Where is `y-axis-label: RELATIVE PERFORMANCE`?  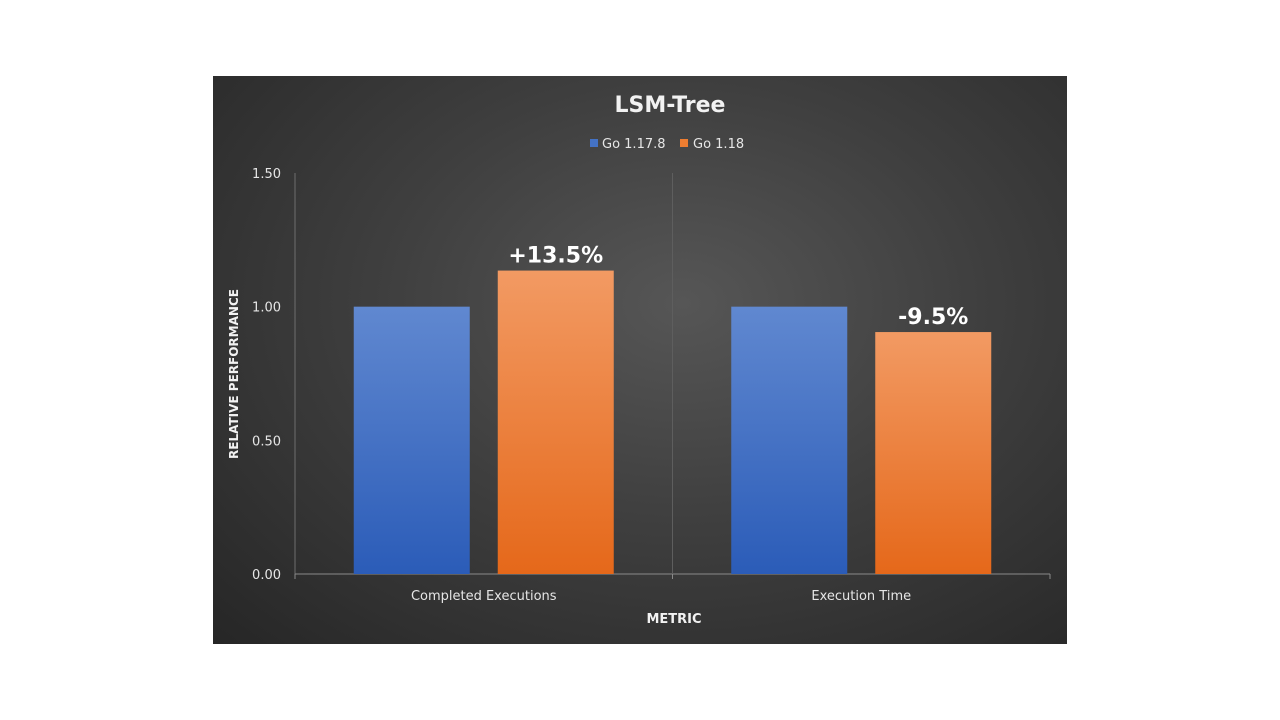 y-axis-label: RELATIVE PERFORMANCE is located at coordinates (234, 374).